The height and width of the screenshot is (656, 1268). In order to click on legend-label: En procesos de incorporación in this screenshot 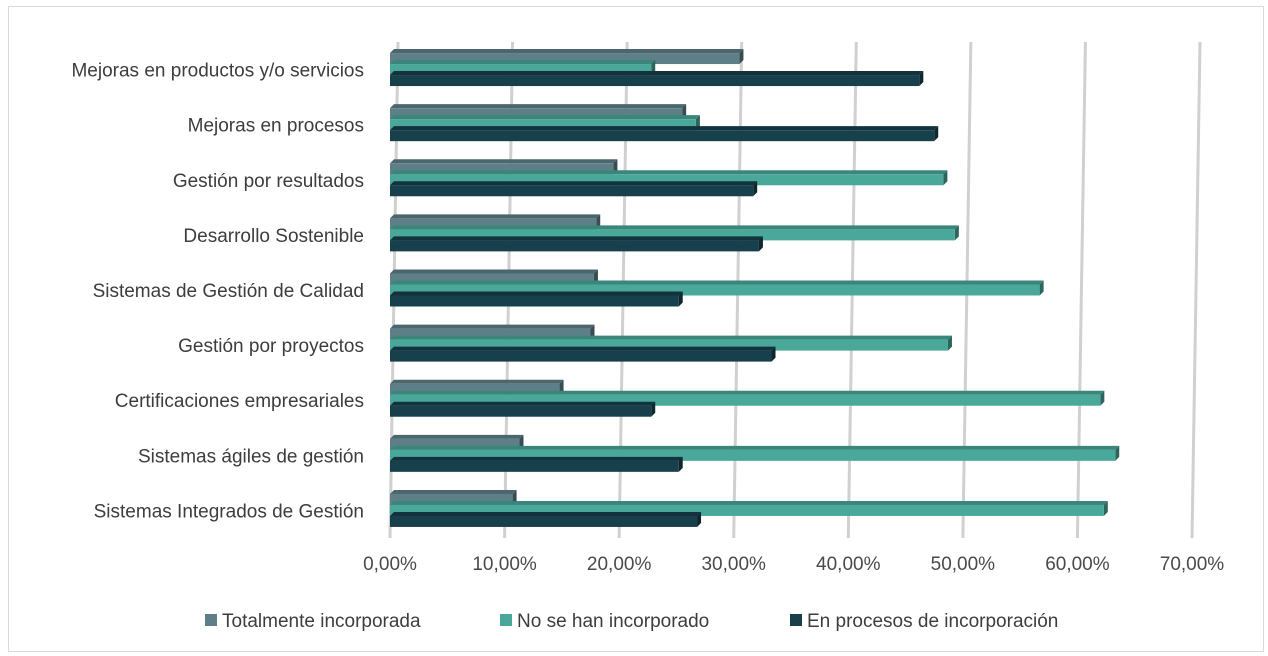, I will do `click(932, 621)`.